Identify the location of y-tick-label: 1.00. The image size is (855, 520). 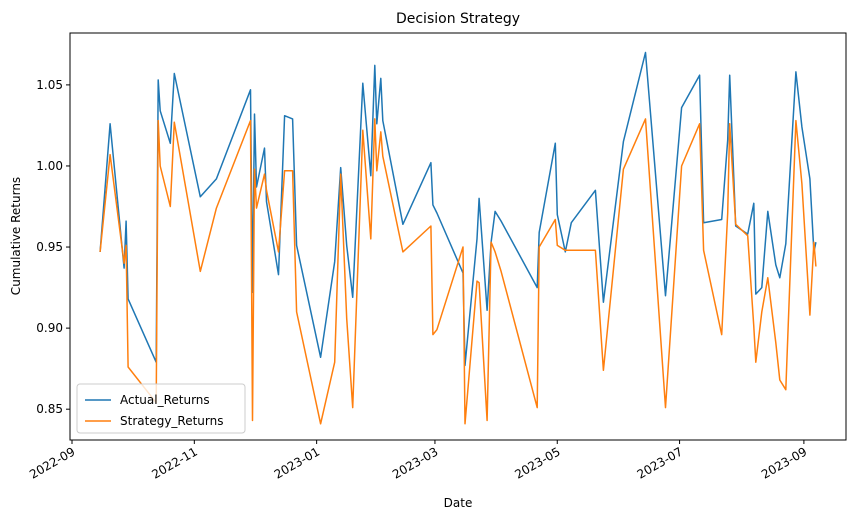
(49, 166).